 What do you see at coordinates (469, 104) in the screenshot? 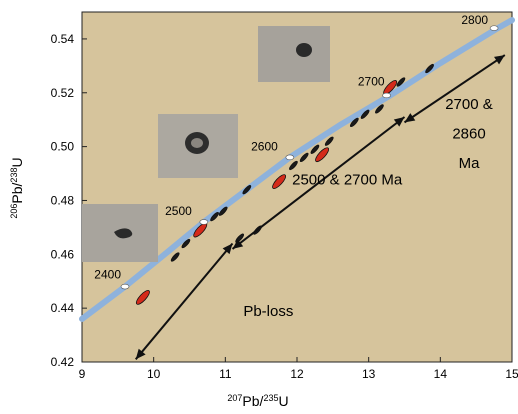
I see `annotation-text: 2700 &` at bounding box center [469, 104].